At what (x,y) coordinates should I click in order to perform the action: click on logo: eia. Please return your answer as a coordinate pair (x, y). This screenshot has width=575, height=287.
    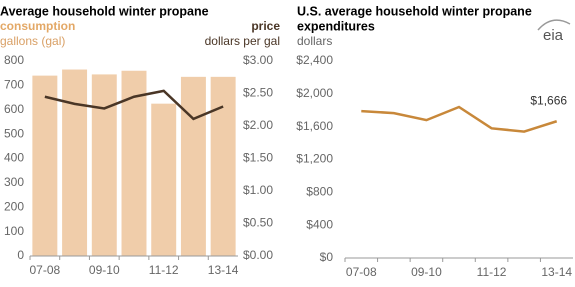
    Looking at the image, I should click on (554, 31).